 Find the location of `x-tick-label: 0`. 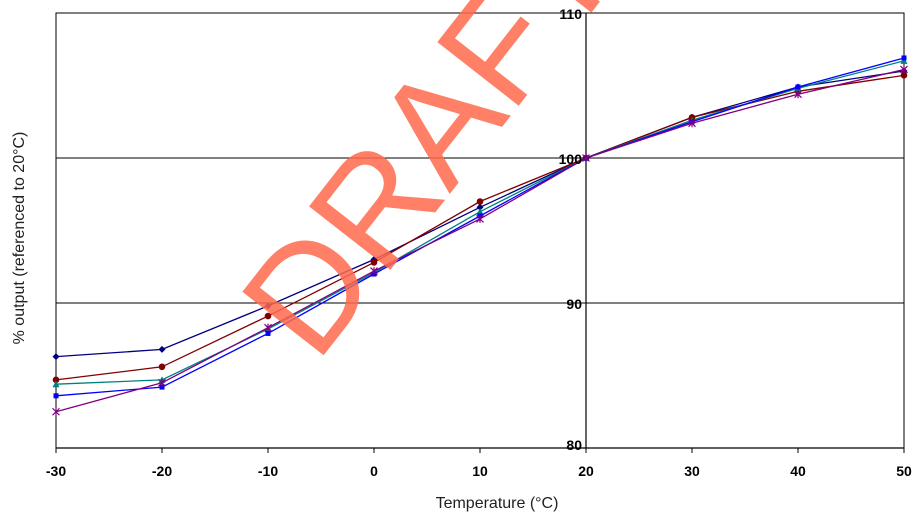

x-tick-label: 0 is located at coordinates (374, 471).